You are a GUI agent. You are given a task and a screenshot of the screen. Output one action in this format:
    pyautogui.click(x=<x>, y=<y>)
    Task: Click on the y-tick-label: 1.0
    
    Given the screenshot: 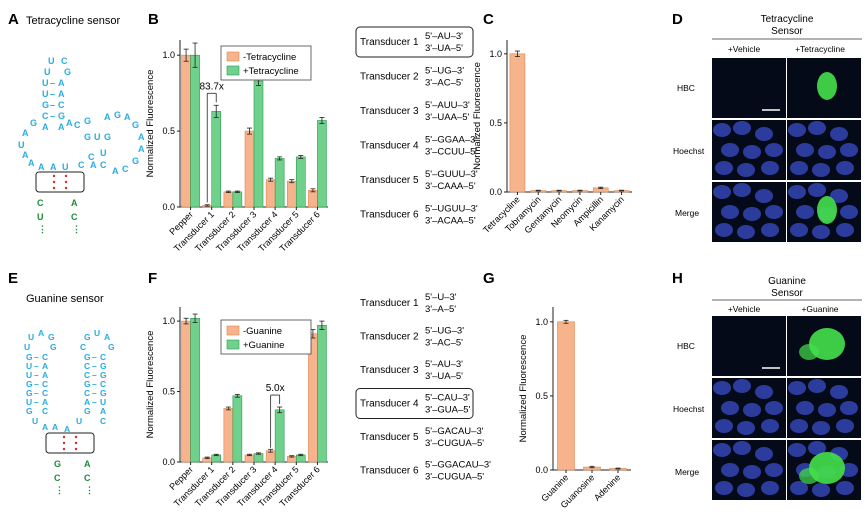 What is the action you would take?
    pyautogui.click(x=168, y=55)
    